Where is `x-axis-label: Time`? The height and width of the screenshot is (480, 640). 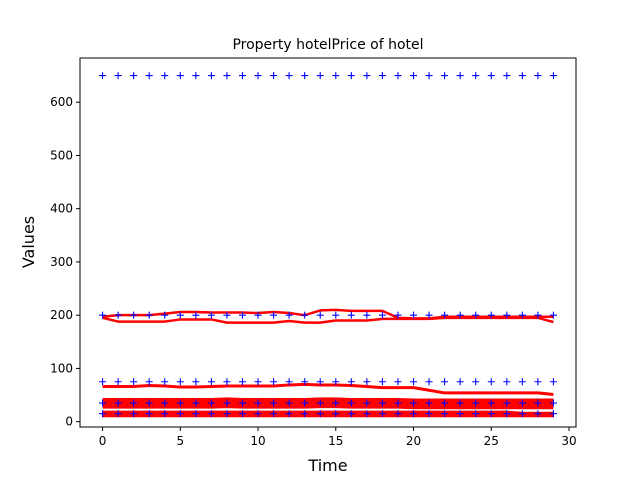
x-axis-label: Time is located at coordinates (327, 465).